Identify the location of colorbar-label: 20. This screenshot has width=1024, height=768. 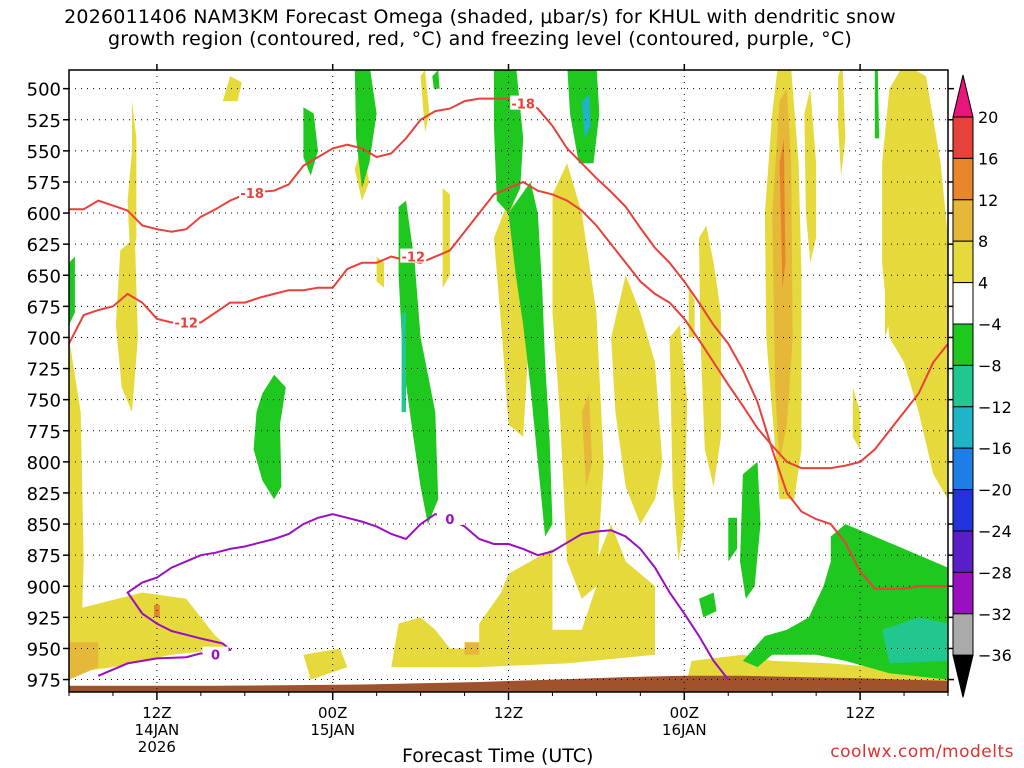
(988, 117).